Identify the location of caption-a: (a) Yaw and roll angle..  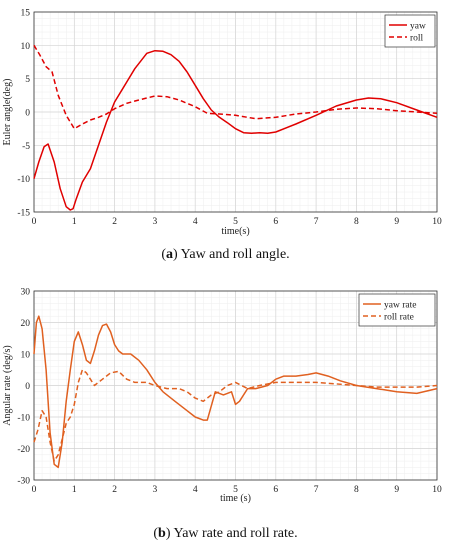
(225, 254).